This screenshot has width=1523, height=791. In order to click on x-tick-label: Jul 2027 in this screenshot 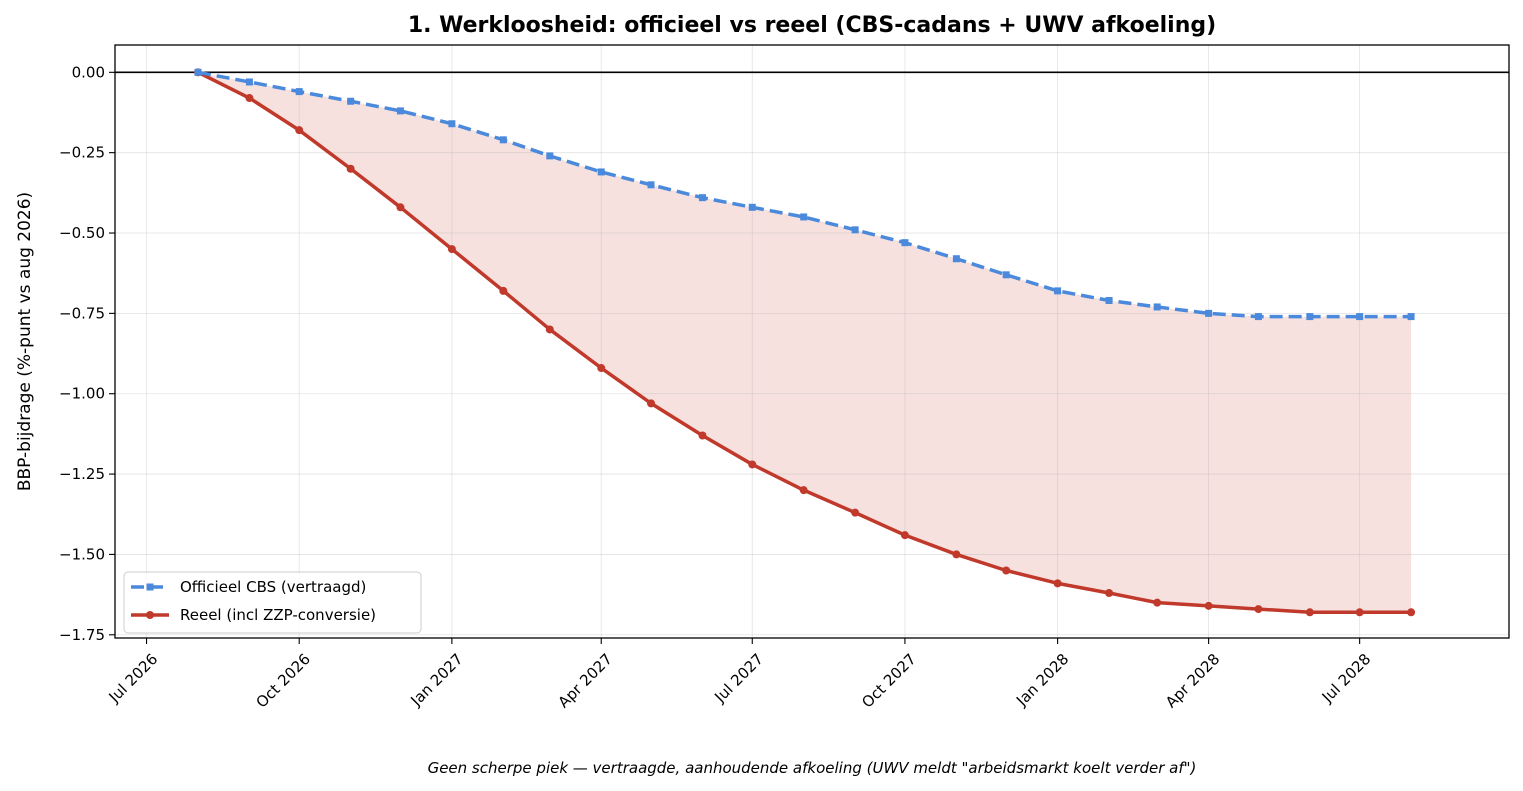, I will do `click(738, 678)`.